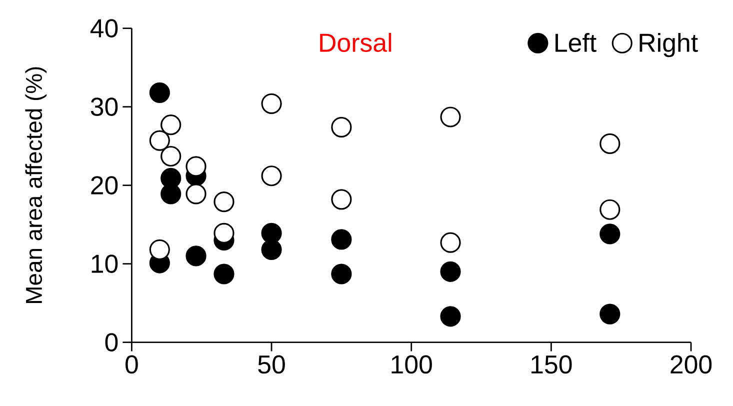  What do you see at coordinates (576, 42) in the screenshot?
I see `legend-label: Left` at bounding box center [576, 42].